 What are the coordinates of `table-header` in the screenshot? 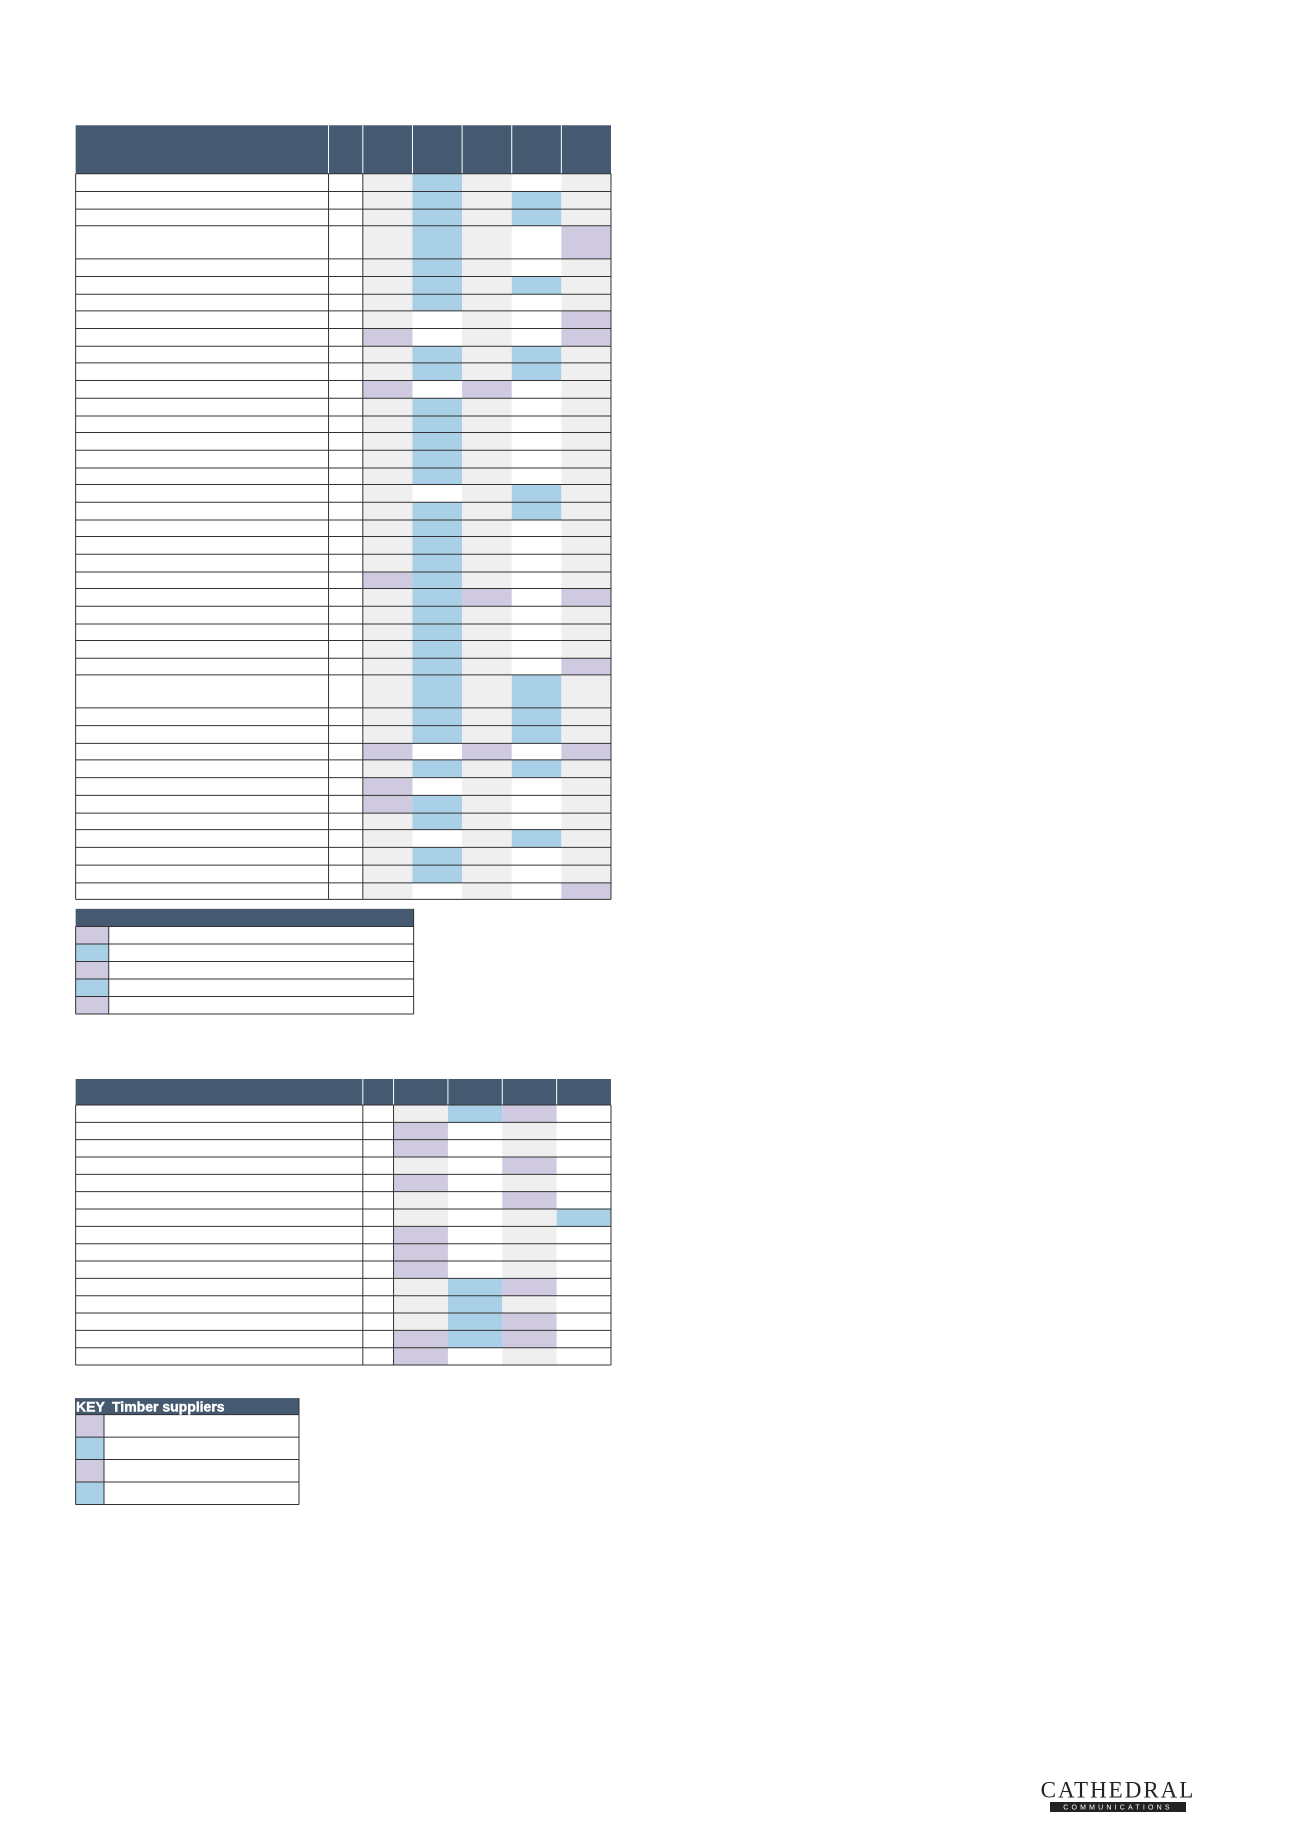 It's located at (343, 1092).